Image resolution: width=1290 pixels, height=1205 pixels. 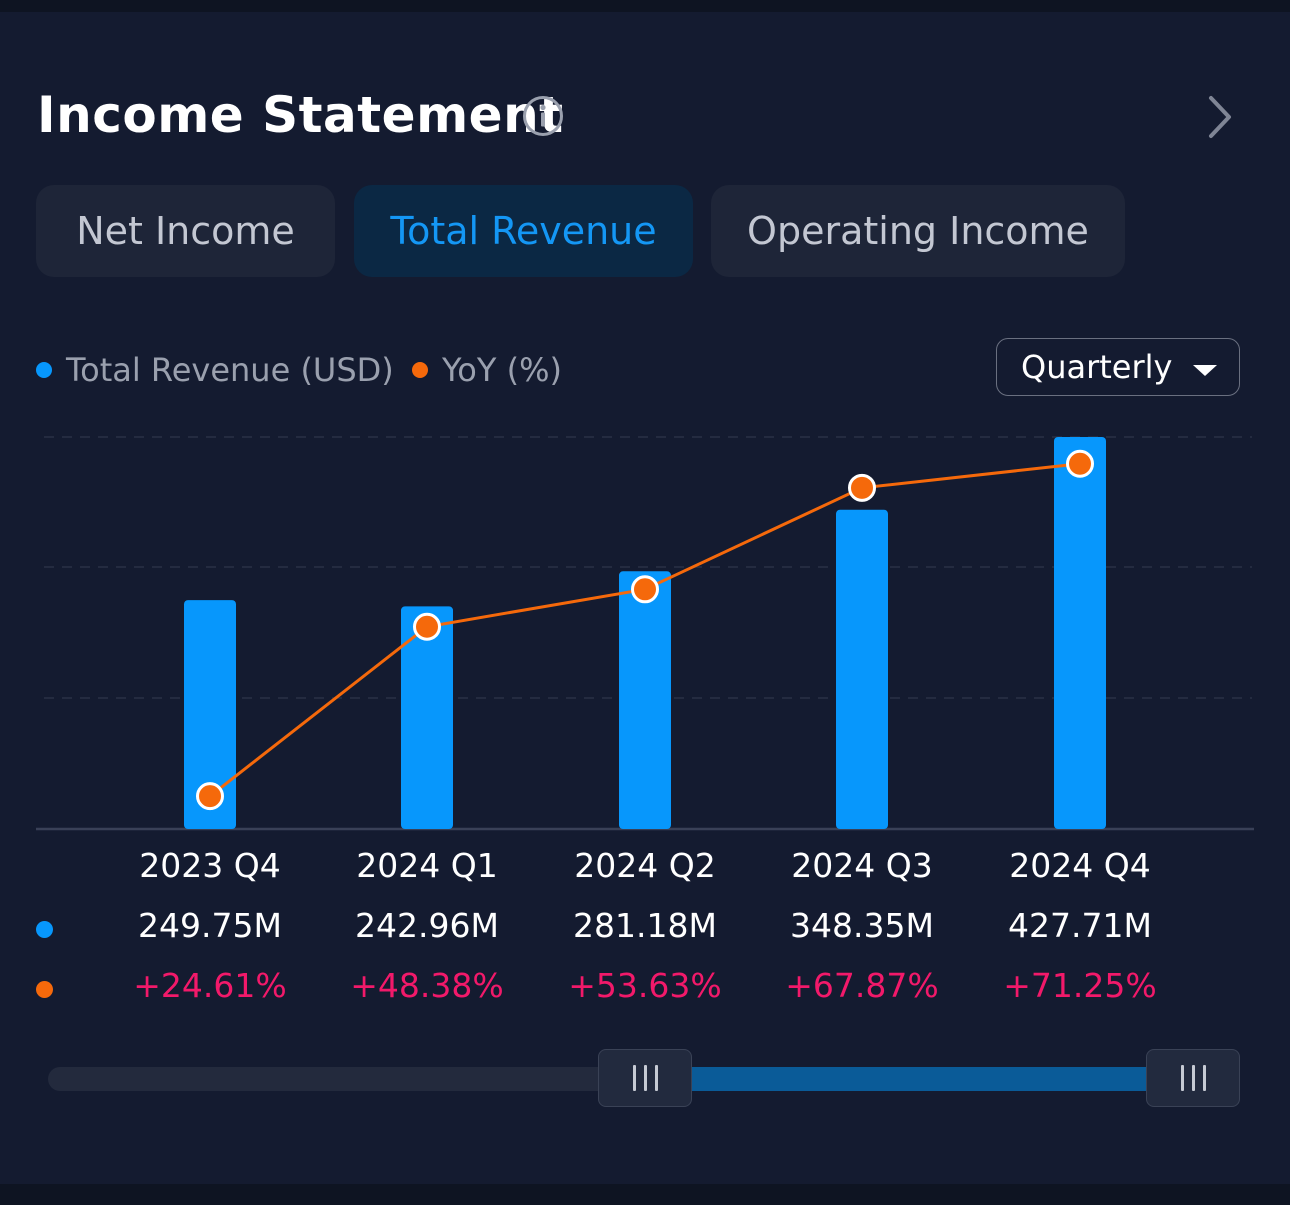 What do you see at coordinates (427, 865) in the screenshot?
I see `x-tick-label: 2024 Q1` at bounding box center [427, 865].